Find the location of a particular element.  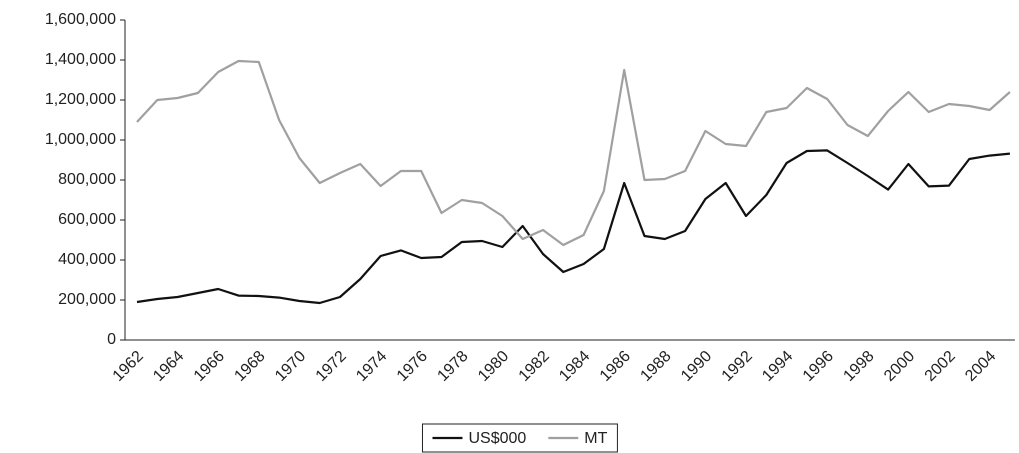

y-tick-label: 1,400,000 is located at coordinates (80, 59).